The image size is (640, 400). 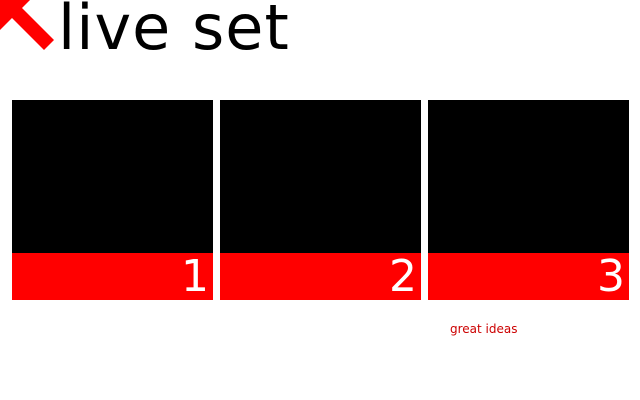 I want to click on panel-number: 1, so click(x=195, y=276).